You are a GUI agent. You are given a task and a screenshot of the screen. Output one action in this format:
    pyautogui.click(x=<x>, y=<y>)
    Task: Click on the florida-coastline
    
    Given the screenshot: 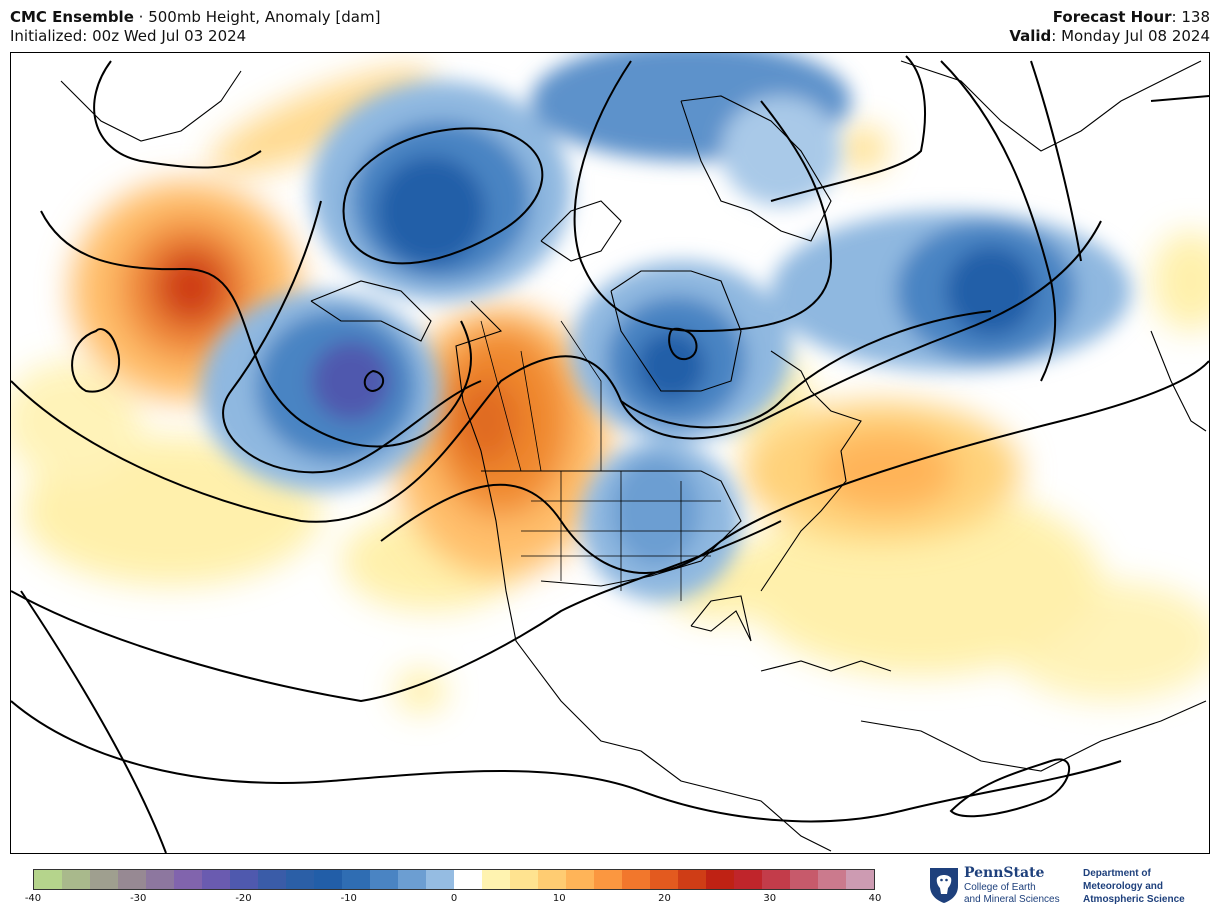 What is the action you would take?
    pyautogui.click(x=721, y=618)
    